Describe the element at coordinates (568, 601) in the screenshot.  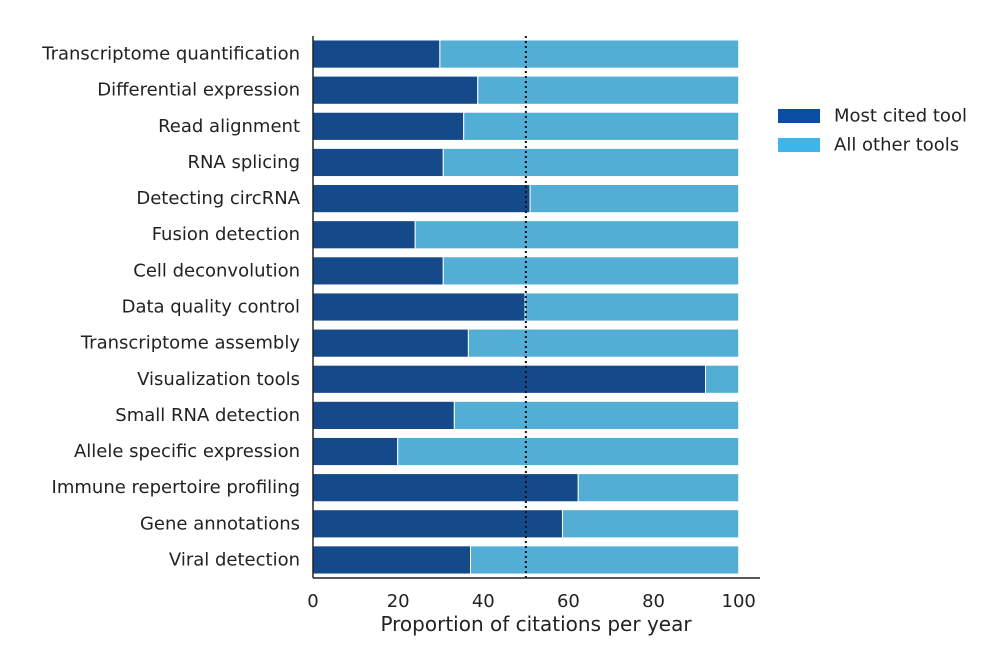
I see `x-tick-label: 60` at that location.